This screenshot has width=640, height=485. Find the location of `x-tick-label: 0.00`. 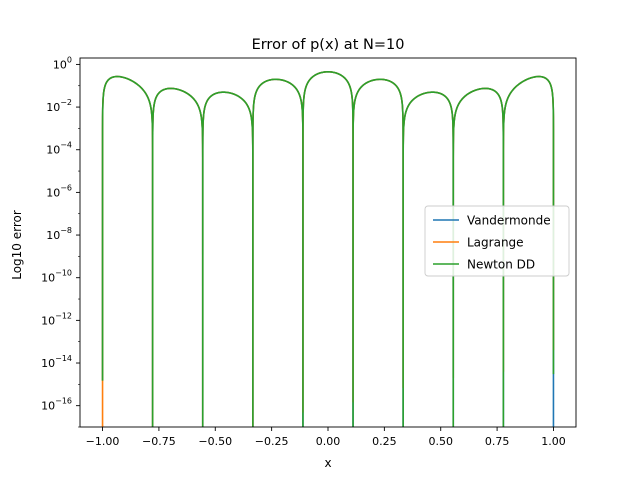

x-tick-label: 0.00 is located at coordinates (328, 441).